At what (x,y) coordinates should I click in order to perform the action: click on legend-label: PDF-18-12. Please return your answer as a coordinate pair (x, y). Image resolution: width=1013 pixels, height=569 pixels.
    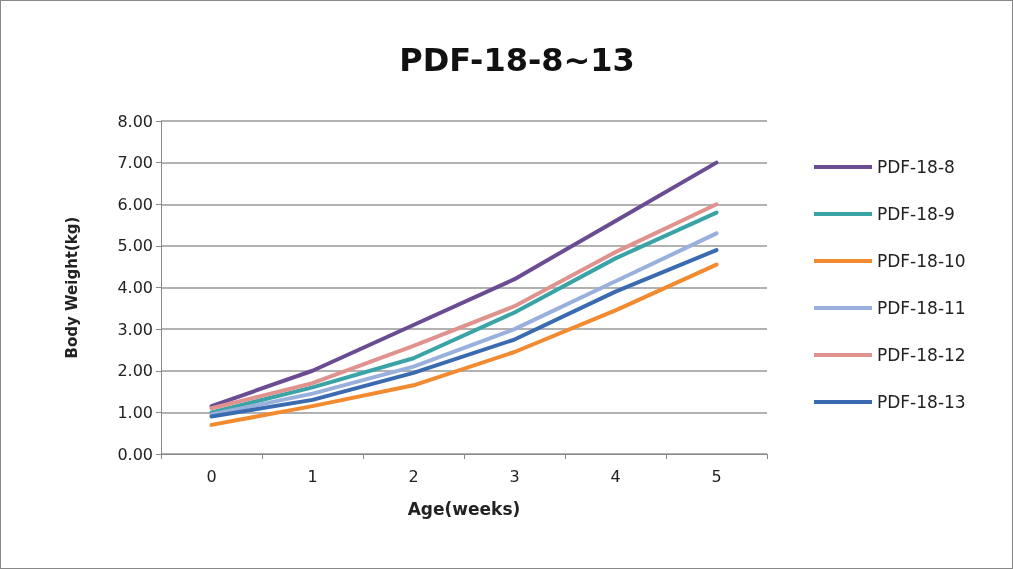
    Looking at the image, I should click on (921, 355).